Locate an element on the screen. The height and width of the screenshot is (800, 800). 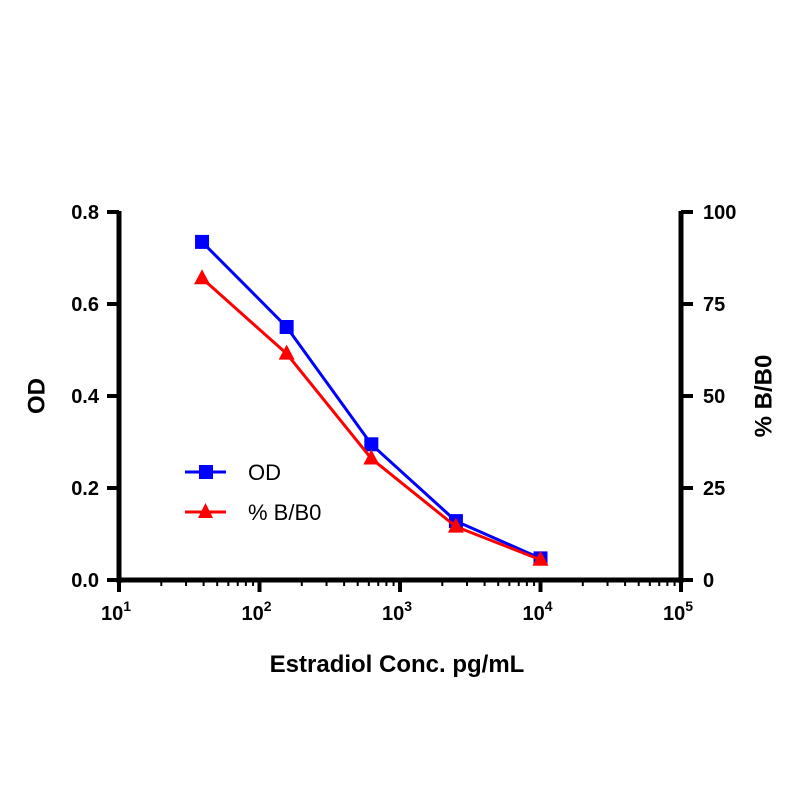
x-tick-label: 10⁵ is located at coordinates (678, 611).